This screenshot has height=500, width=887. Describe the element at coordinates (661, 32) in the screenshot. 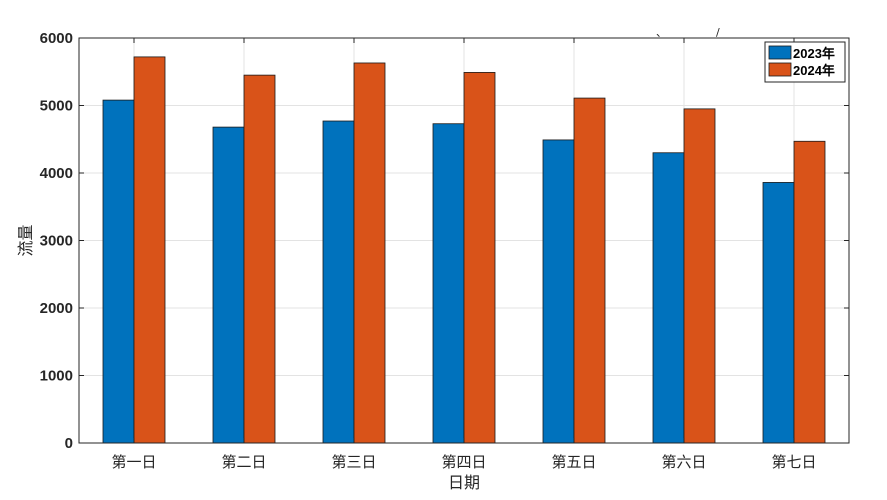

I see `stray-mark: 、` at that location.